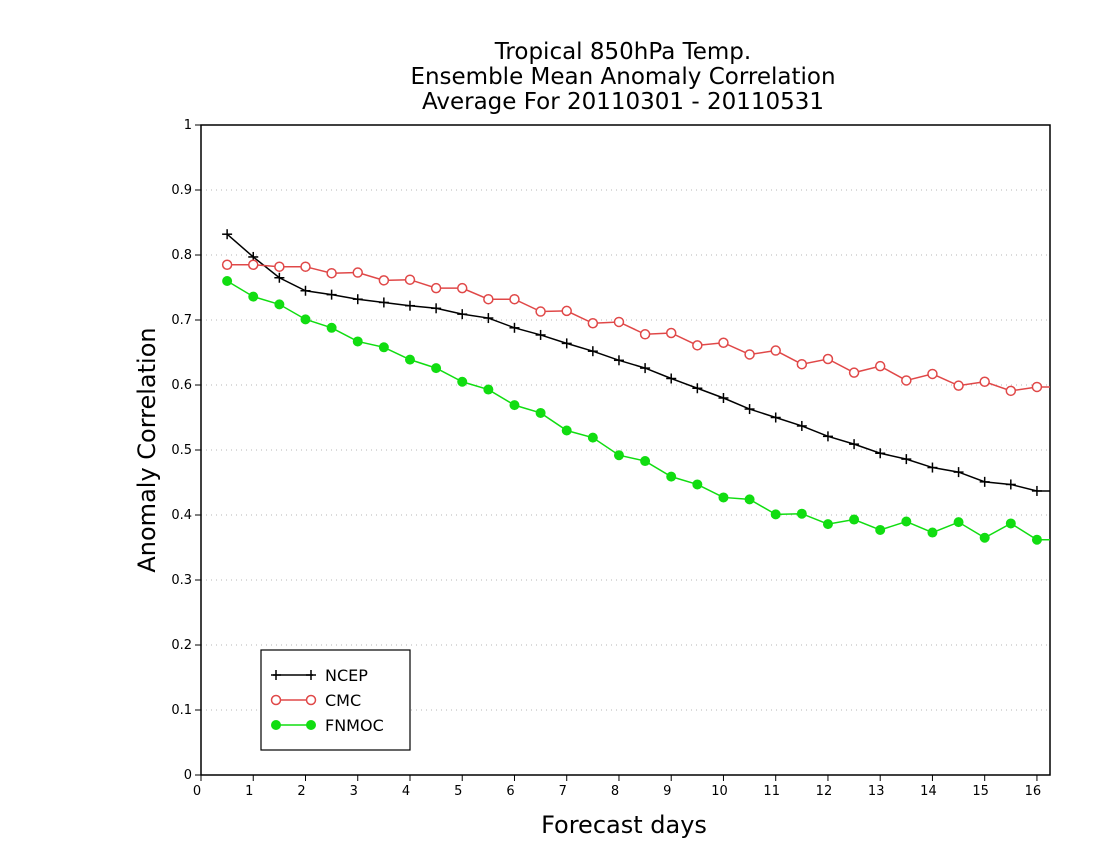 This screenshot has width=1100, height=850. I want to click on legend-item-ncep: NCEP, so click(319, 675).